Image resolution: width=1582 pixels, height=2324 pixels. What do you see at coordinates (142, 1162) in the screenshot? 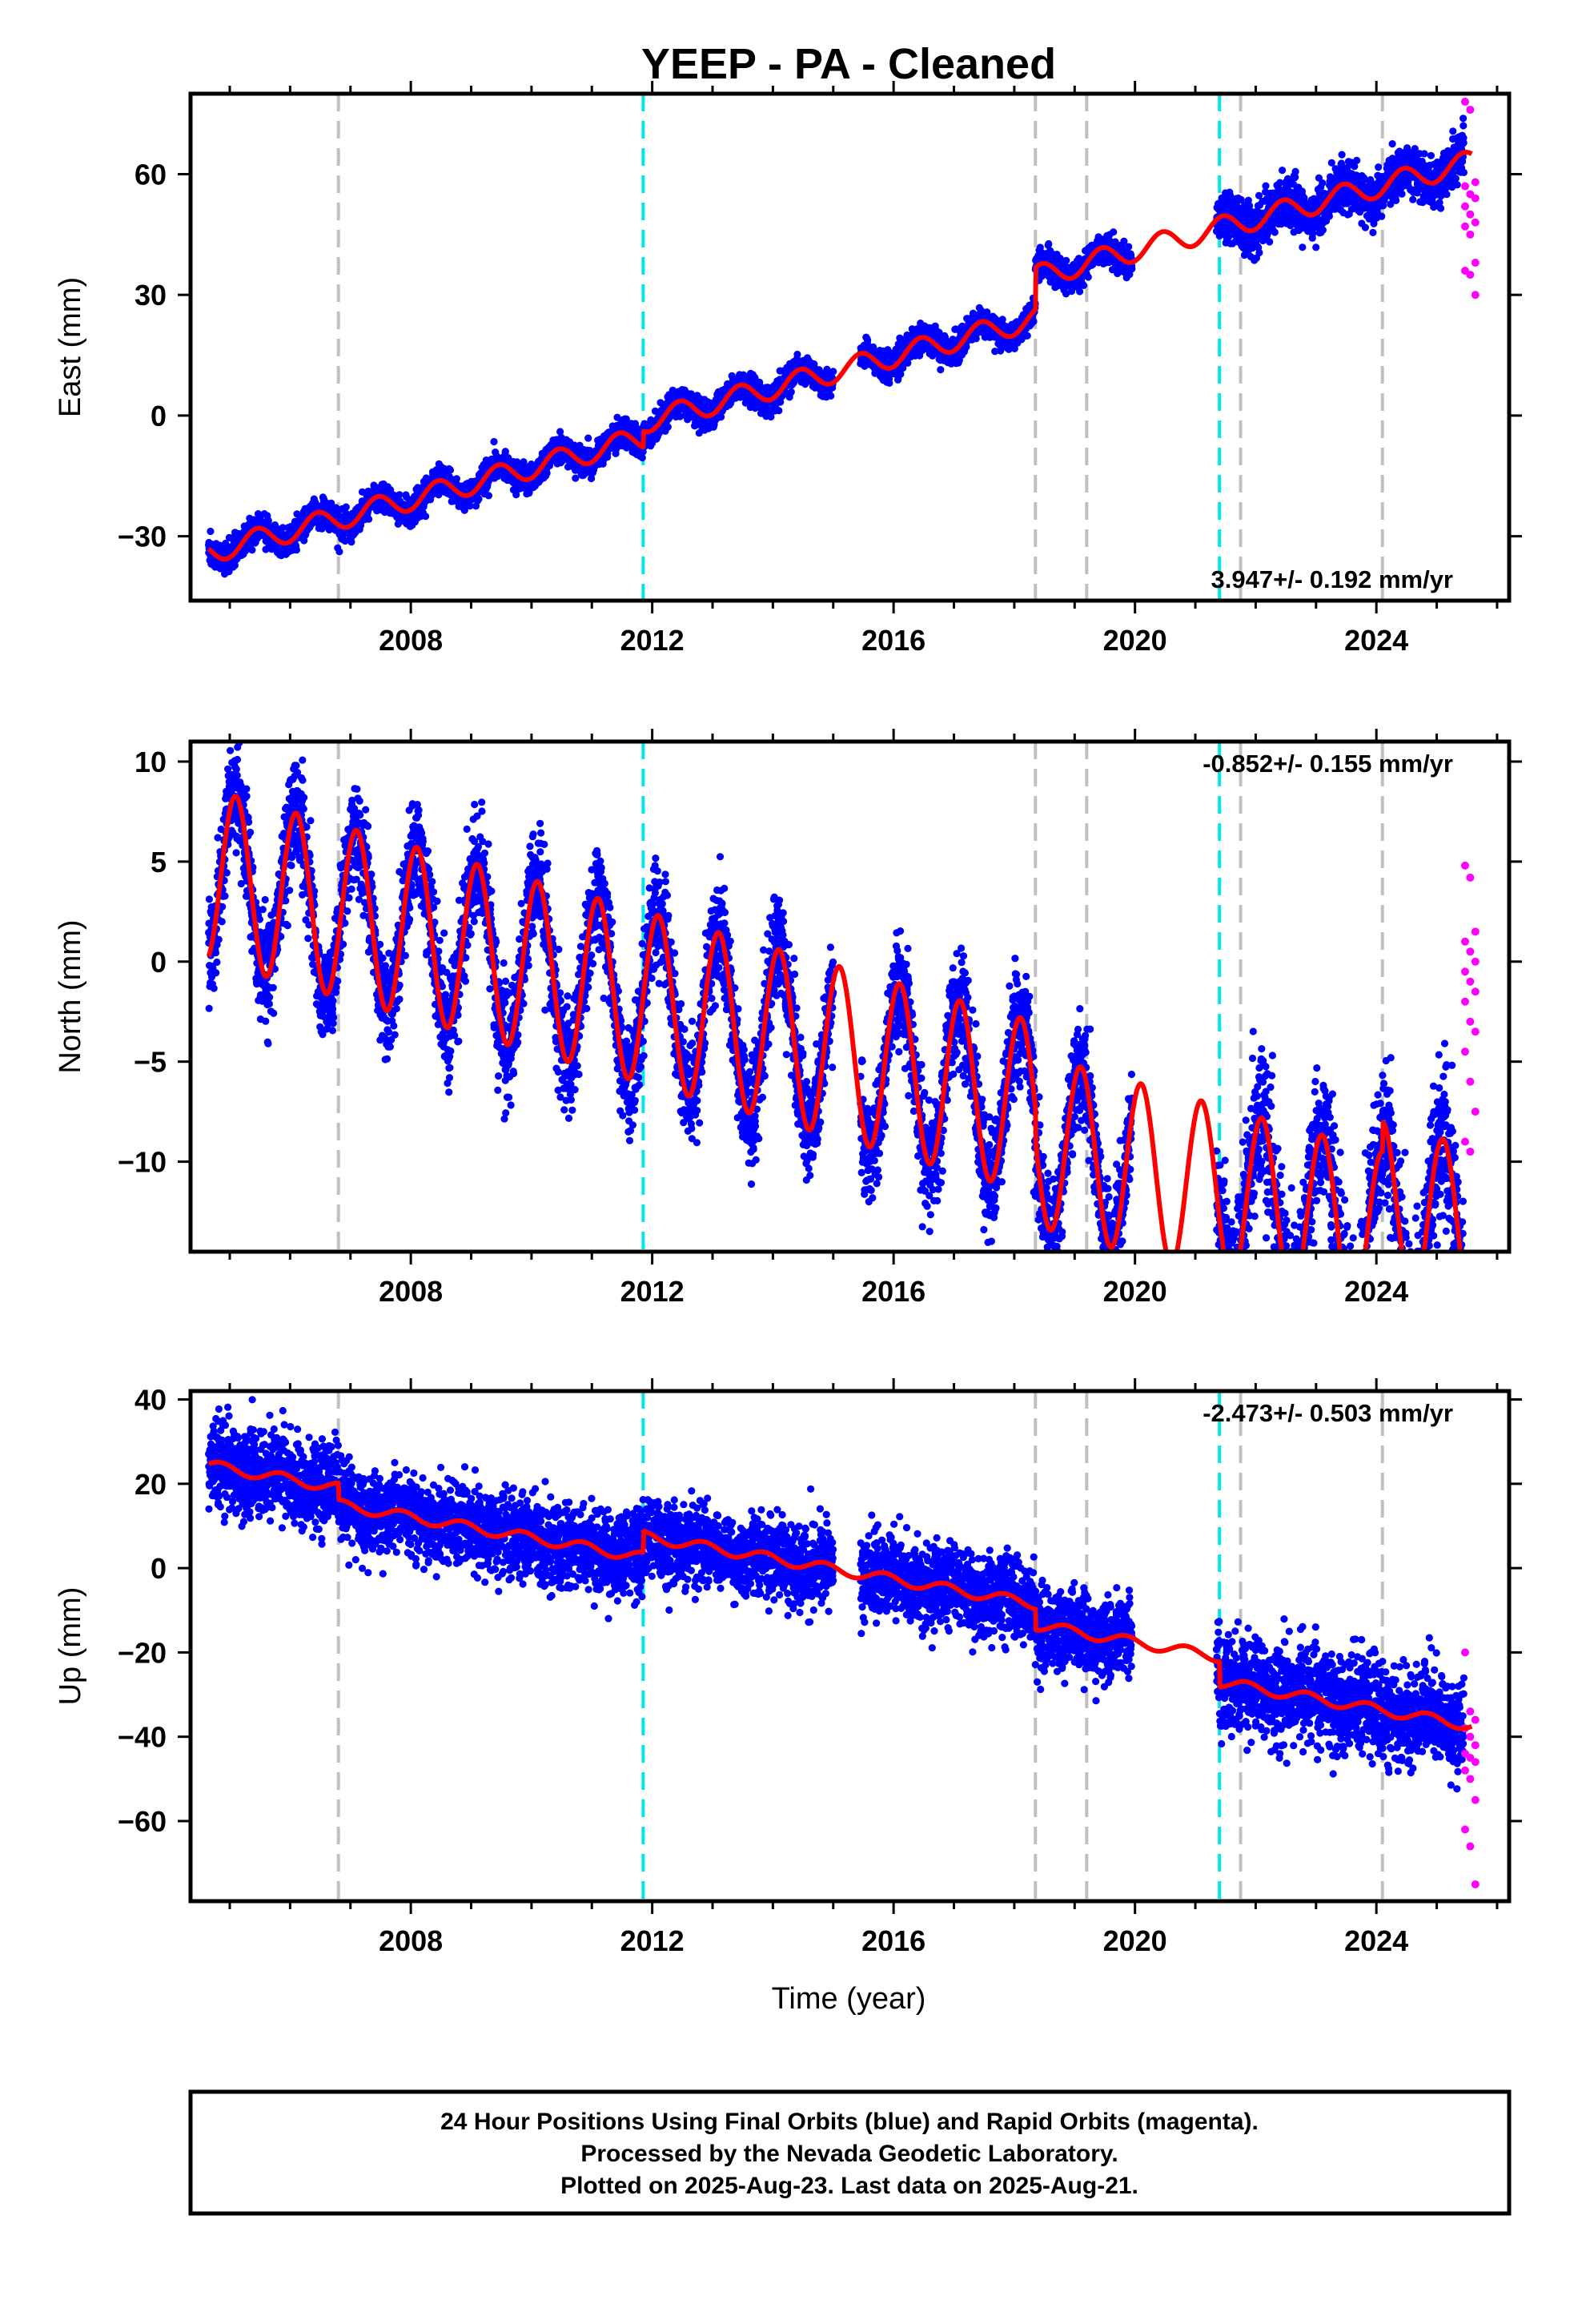
I see `y-tick-label: −10` at bounding box center [142, 1162].